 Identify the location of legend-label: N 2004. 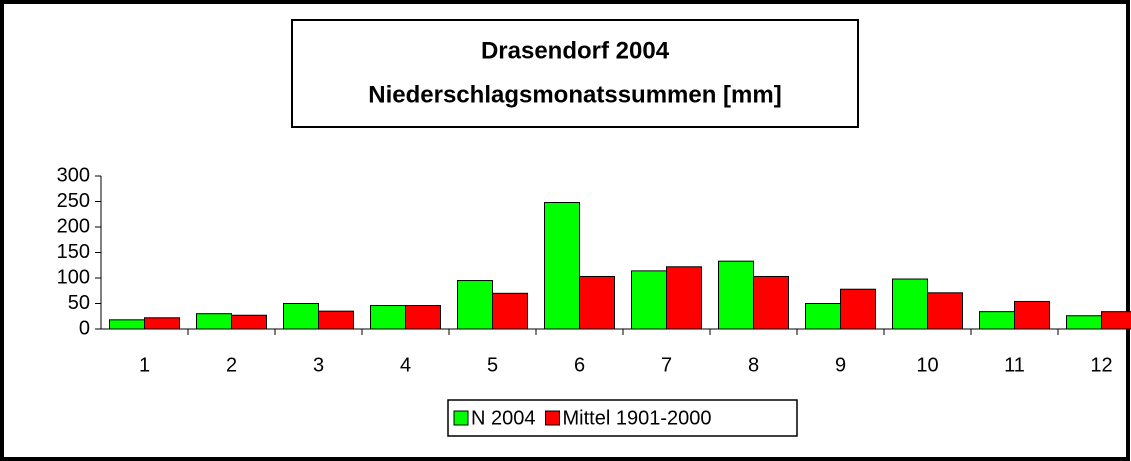
(503, 418).